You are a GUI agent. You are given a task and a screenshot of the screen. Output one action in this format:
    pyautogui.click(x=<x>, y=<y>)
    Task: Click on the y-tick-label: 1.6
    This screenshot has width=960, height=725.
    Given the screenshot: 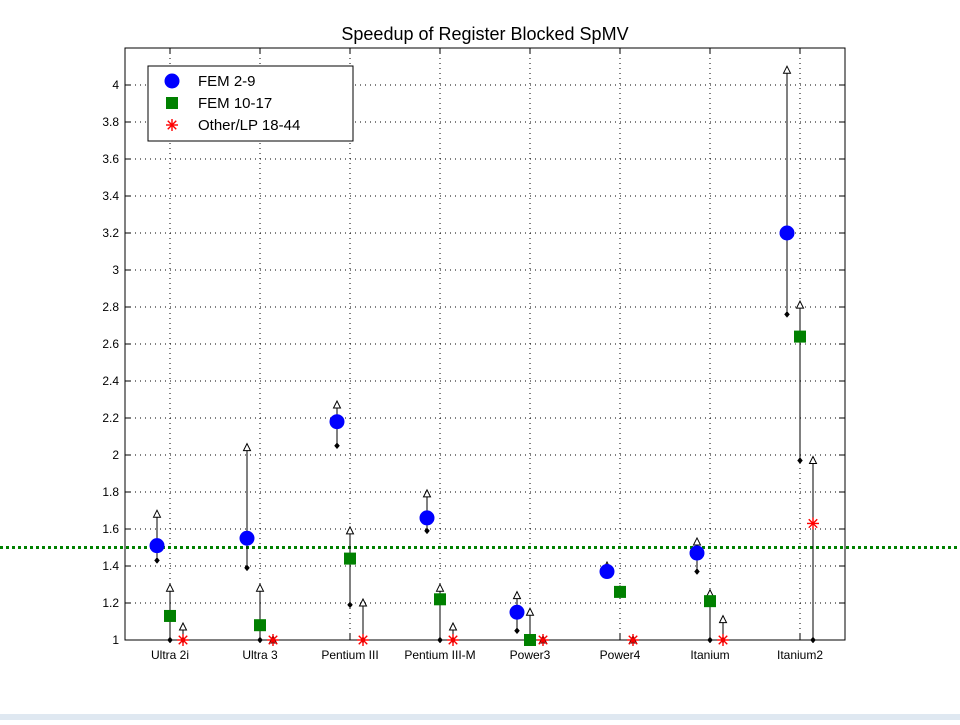 What is the action you would take?
    pyautogui.click(x=110, y=529)
    